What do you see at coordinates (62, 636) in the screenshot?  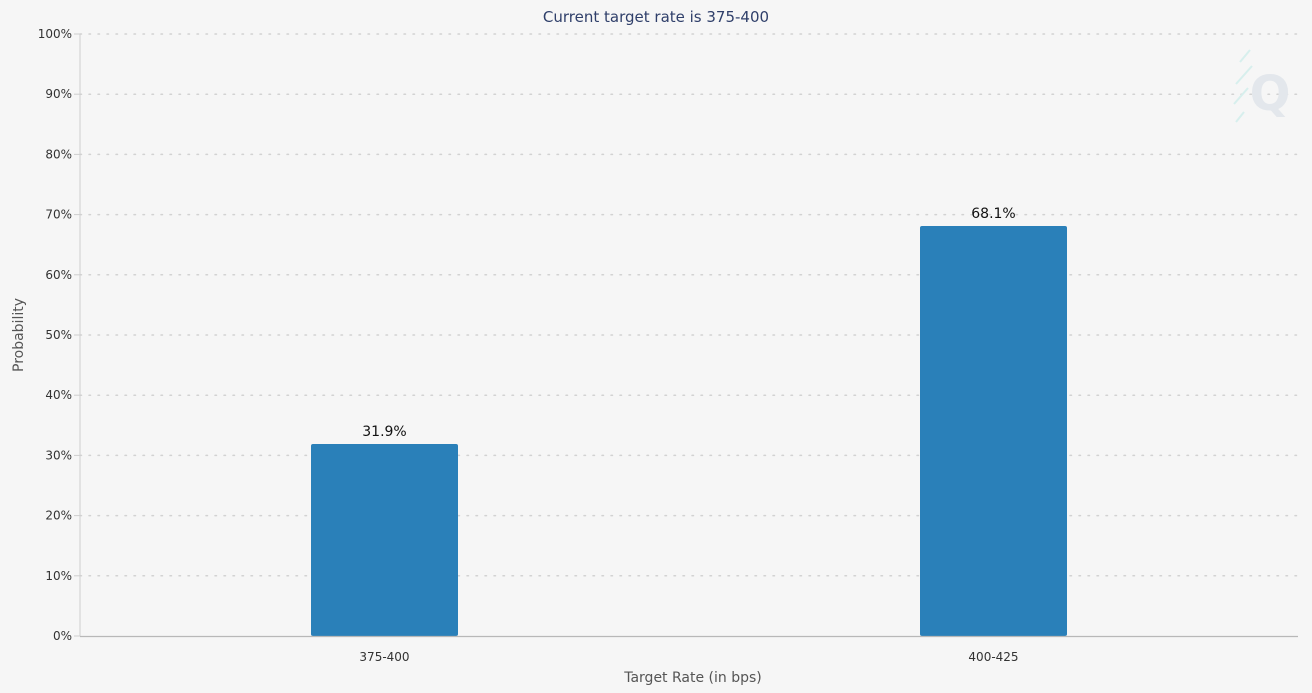 I see `y-tick-label: 0%` at bounding box center [62, 636].